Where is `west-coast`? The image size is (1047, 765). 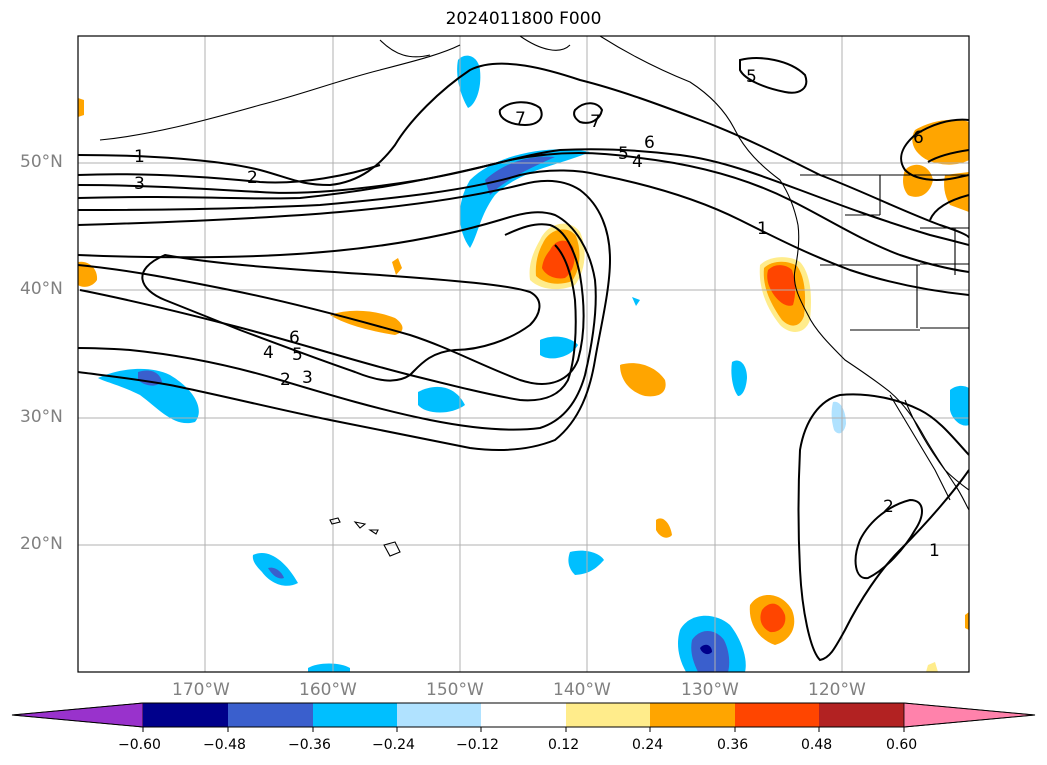
west-coast is located at coordinates (881, 367).